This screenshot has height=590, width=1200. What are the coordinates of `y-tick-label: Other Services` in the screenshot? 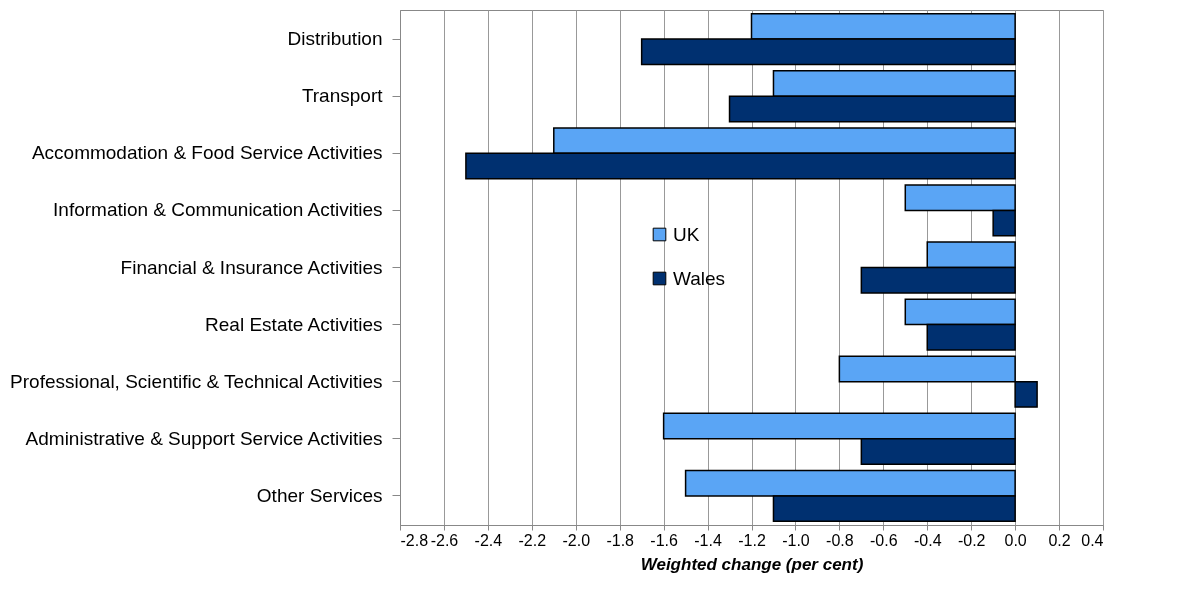 It's located at (319, 495).